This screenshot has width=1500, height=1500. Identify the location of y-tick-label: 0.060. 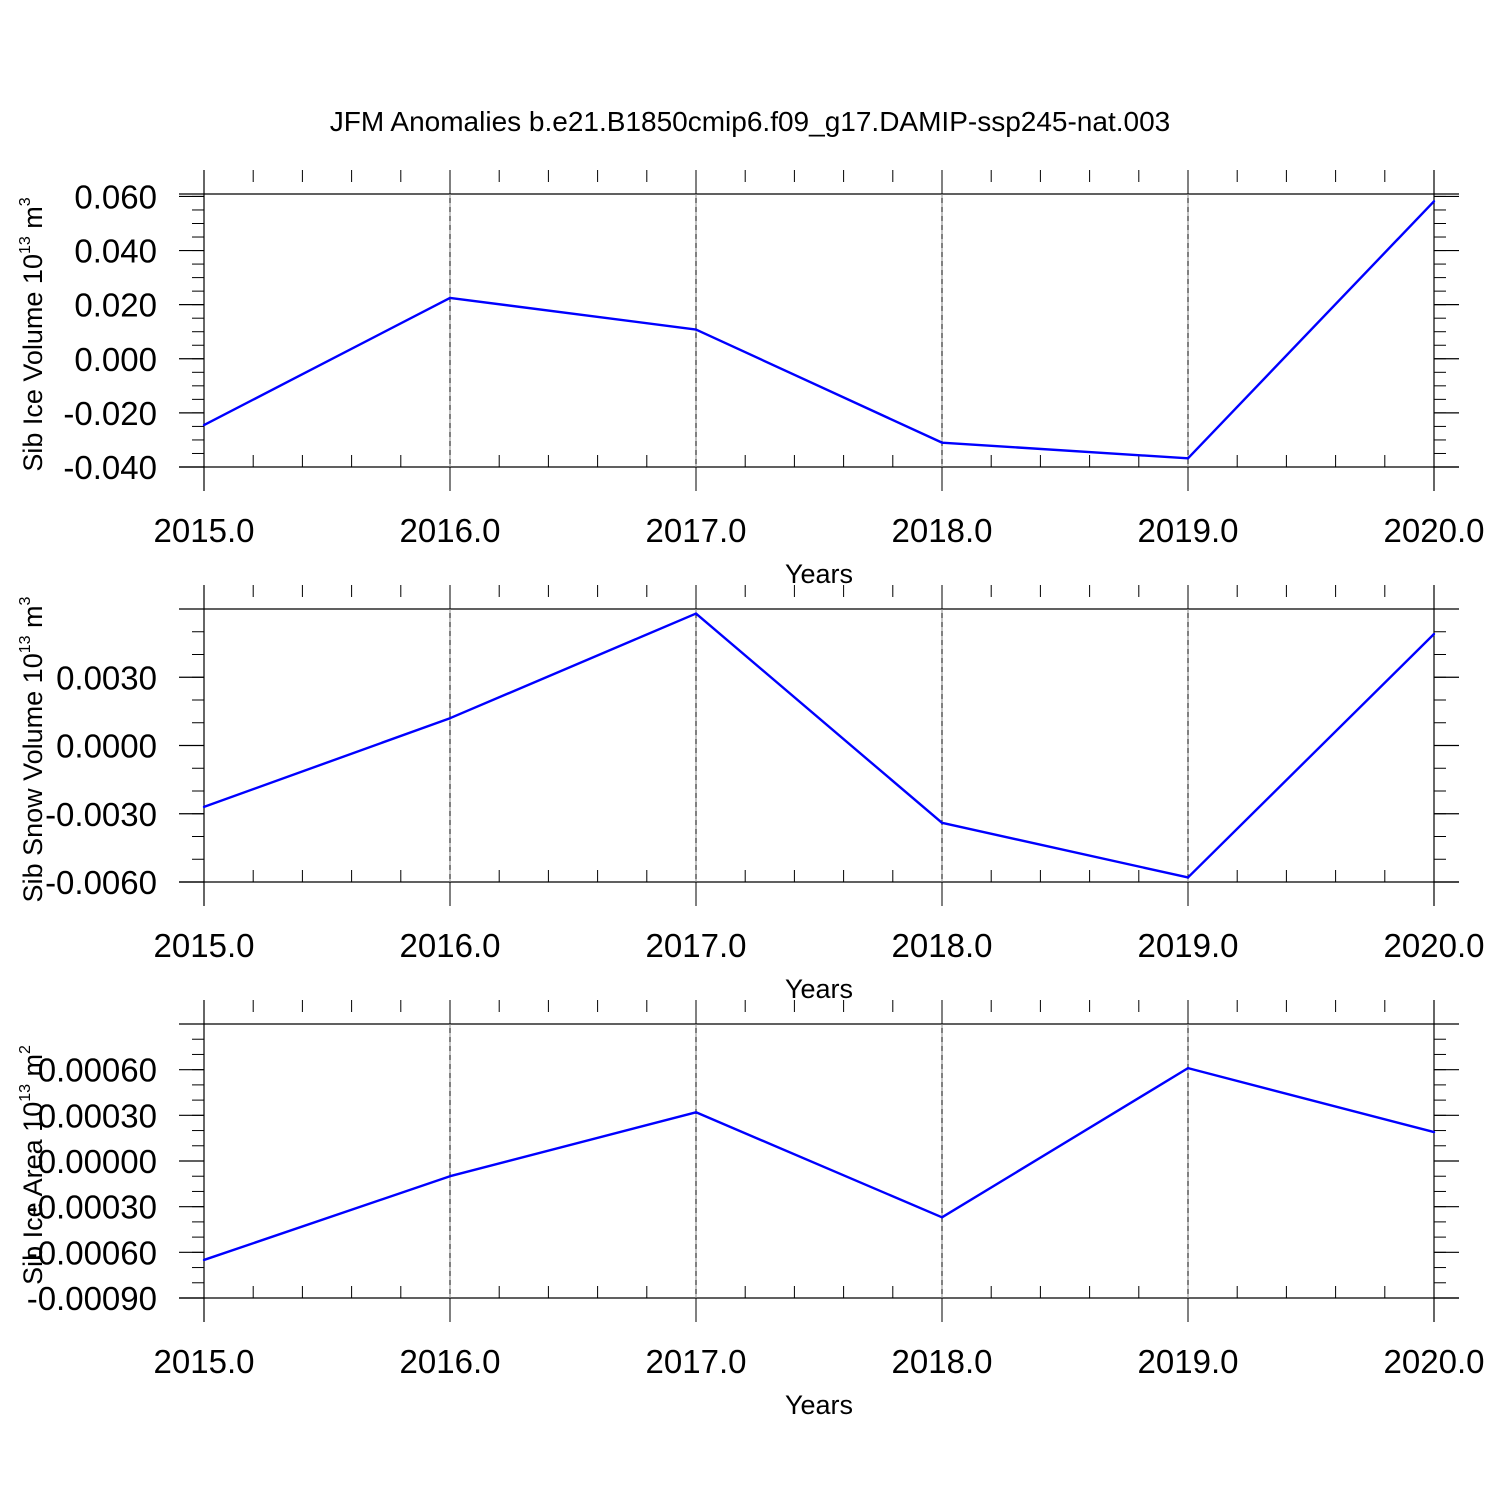
(115, 196).